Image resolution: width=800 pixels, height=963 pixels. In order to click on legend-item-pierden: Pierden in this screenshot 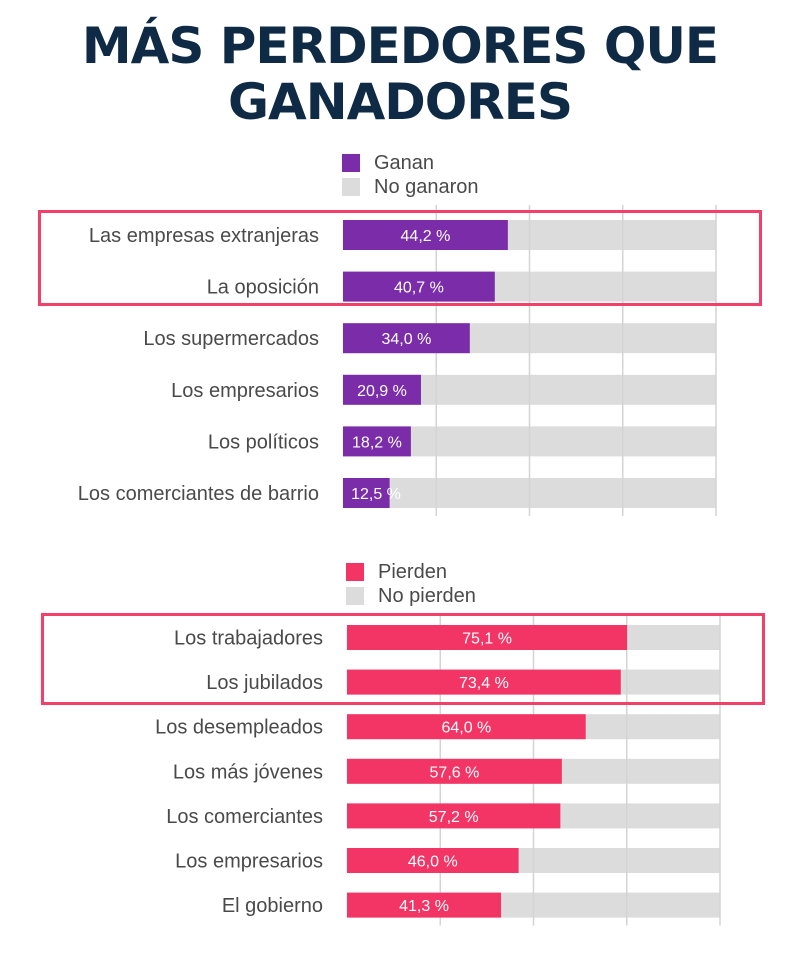, I will do `click(411, 572)`.